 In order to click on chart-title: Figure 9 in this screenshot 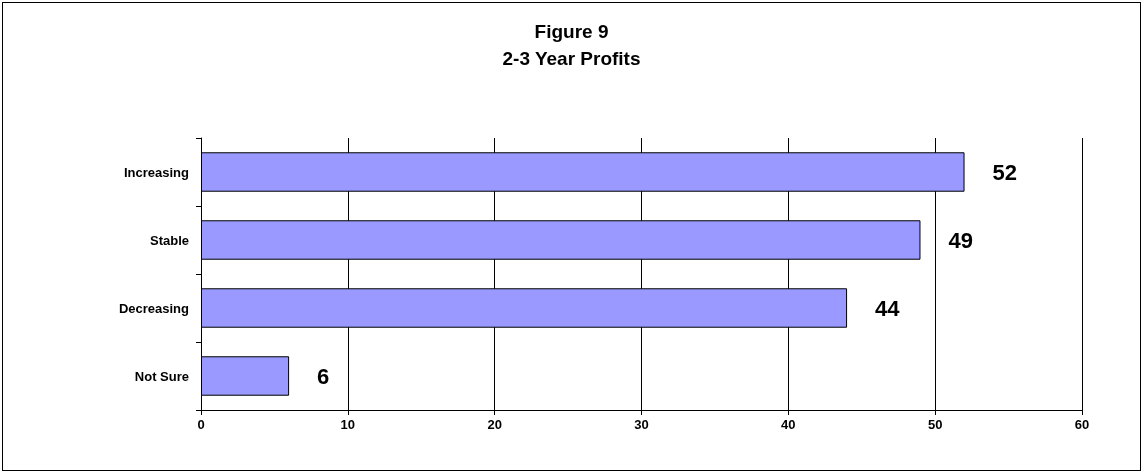, I will do `click(571, 31)`.